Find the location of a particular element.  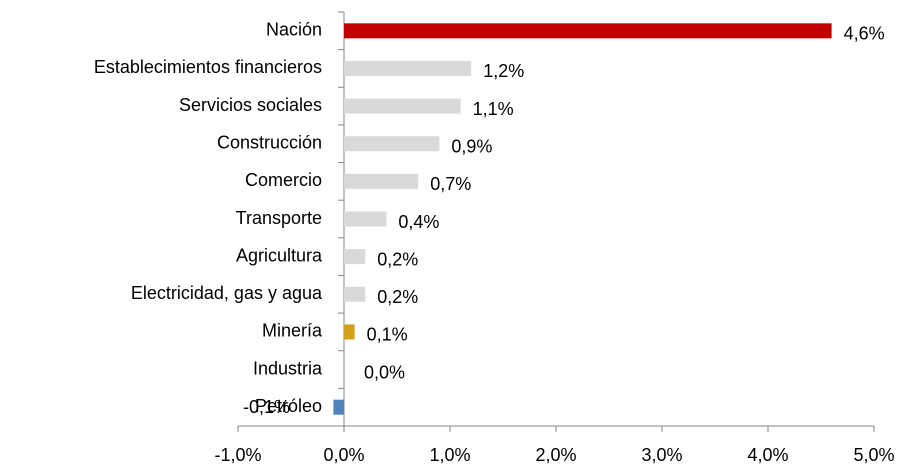

value-label: 0,7% is located at coordinates (450, 184).